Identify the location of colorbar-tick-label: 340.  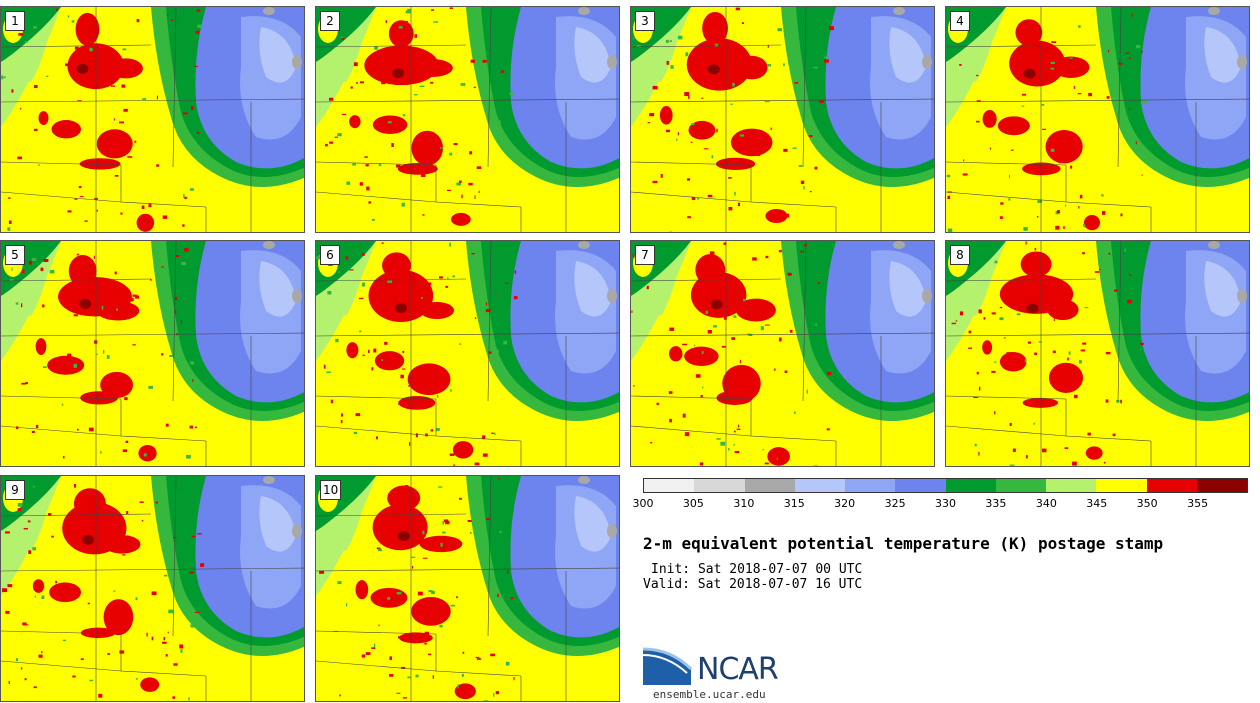
(1046, 503).